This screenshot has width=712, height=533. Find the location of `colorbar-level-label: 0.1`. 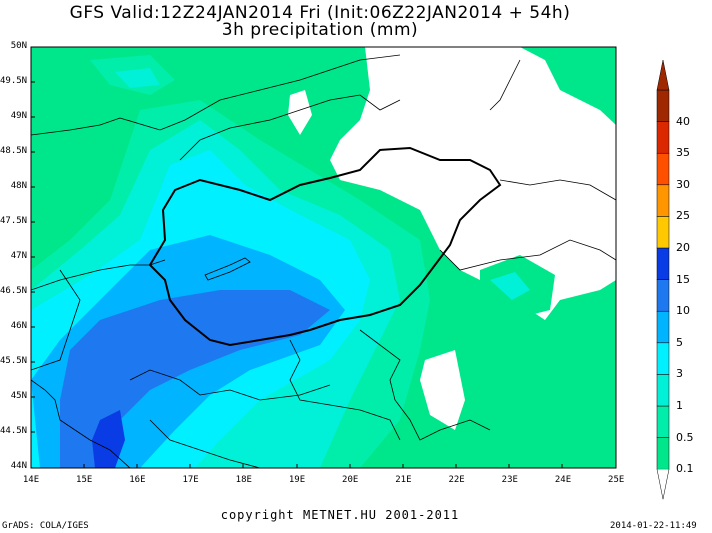

colorbar-level-label: 0.1 is located at coordinates (685, 469).